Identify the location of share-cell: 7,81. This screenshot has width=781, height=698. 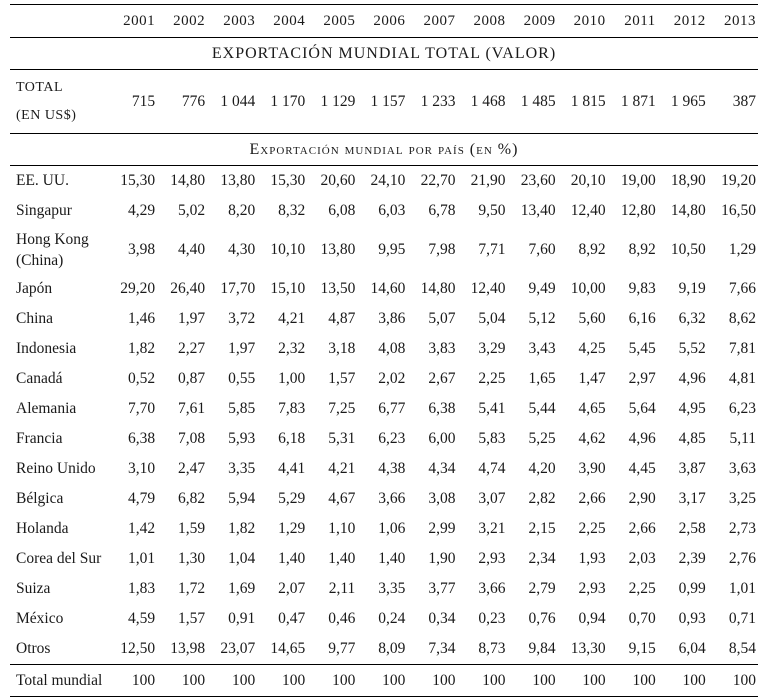
(742, 348).